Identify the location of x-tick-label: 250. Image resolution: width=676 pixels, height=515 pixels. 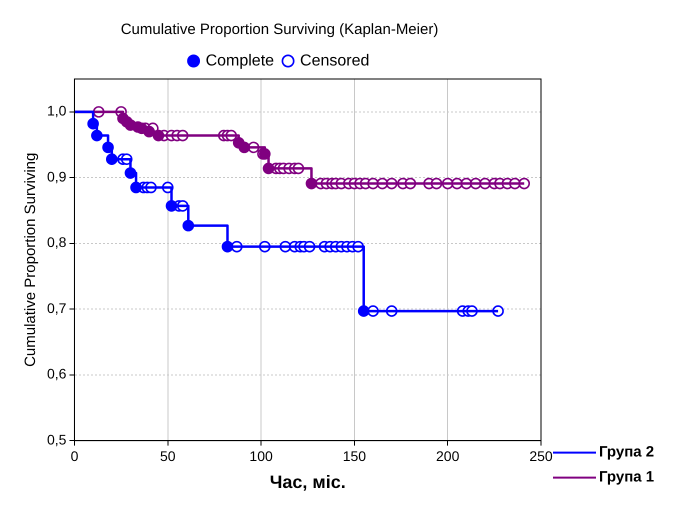
(541, 456).